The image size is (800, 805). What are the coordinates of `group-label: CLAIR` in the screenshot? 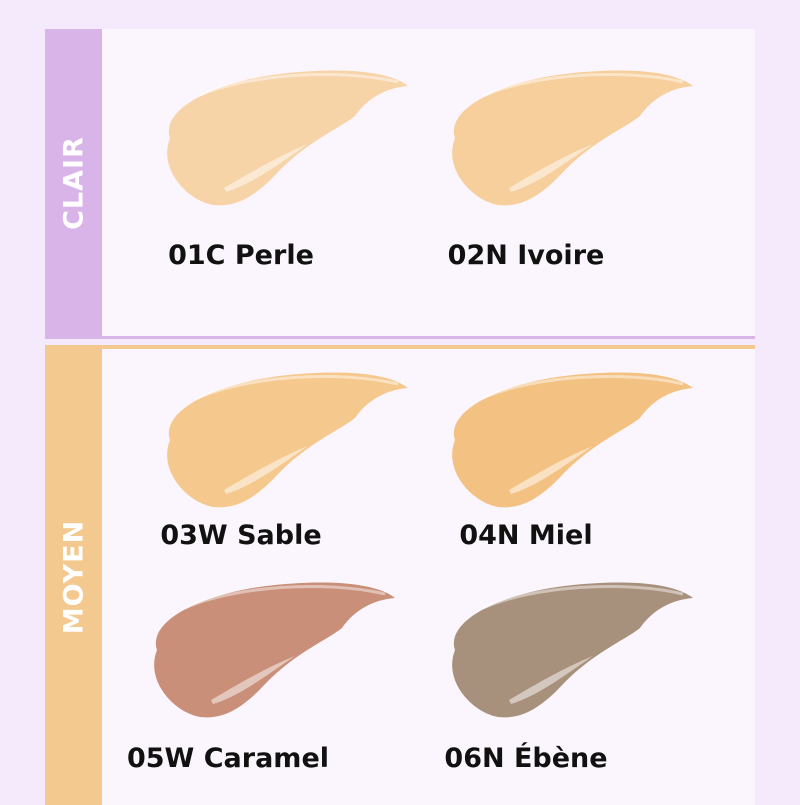 It's located at (73, 182).